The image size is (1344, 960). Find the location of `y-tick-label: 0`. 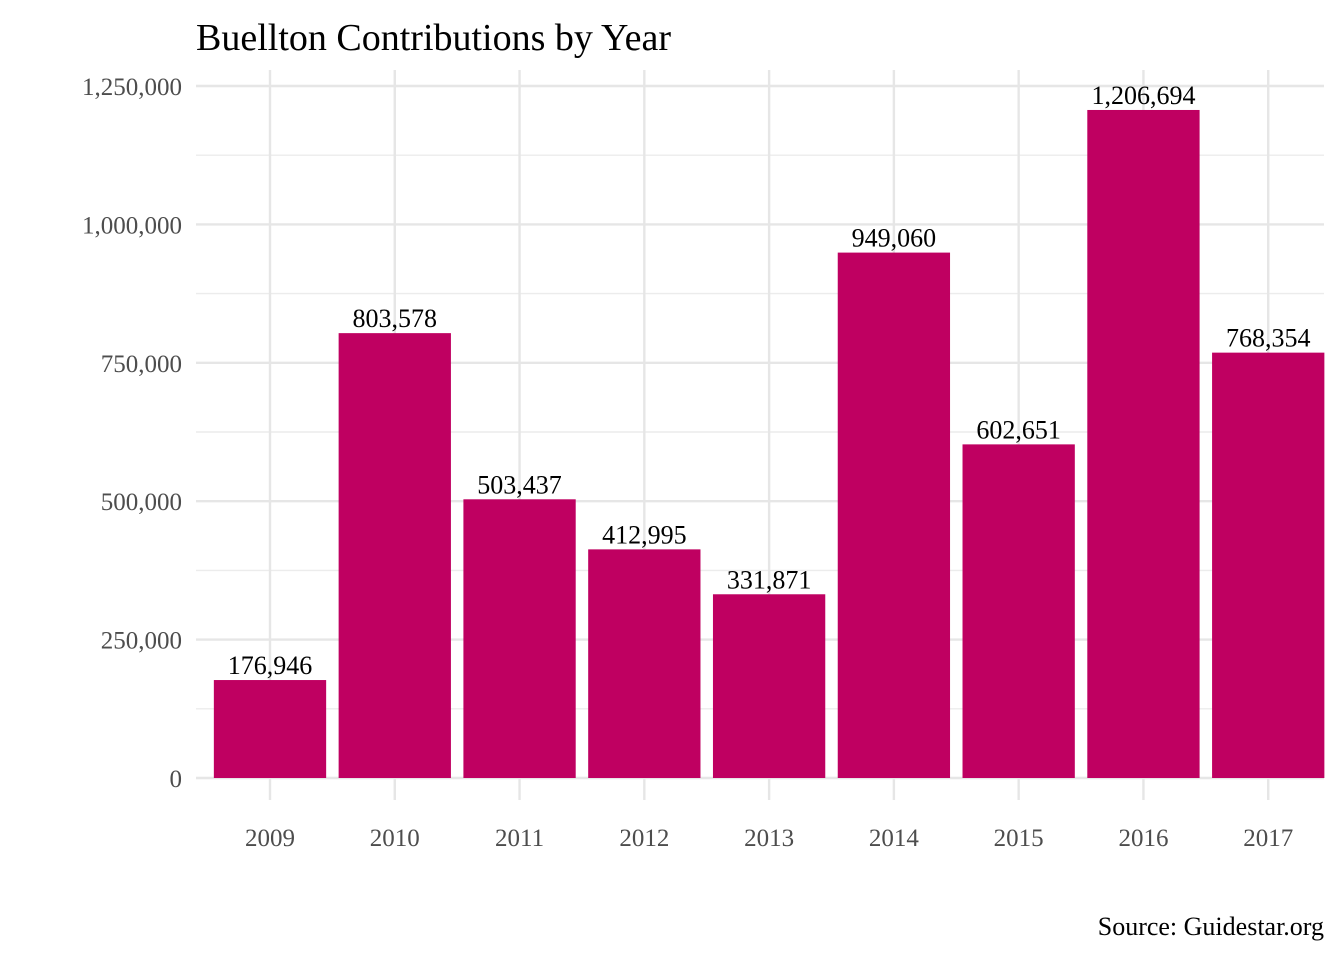

y-tick-label: 0 is located at coordinates (176, 779).